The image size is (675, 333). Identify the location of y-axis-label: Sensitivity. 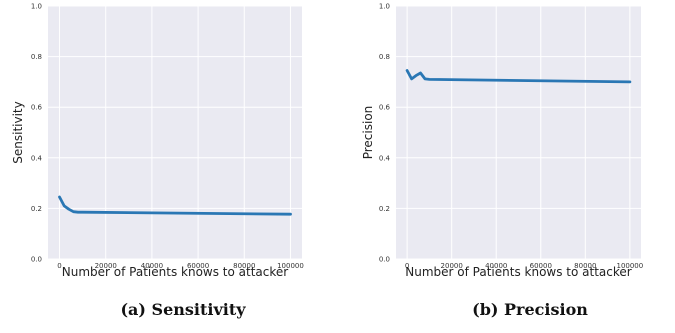
(18, 132).